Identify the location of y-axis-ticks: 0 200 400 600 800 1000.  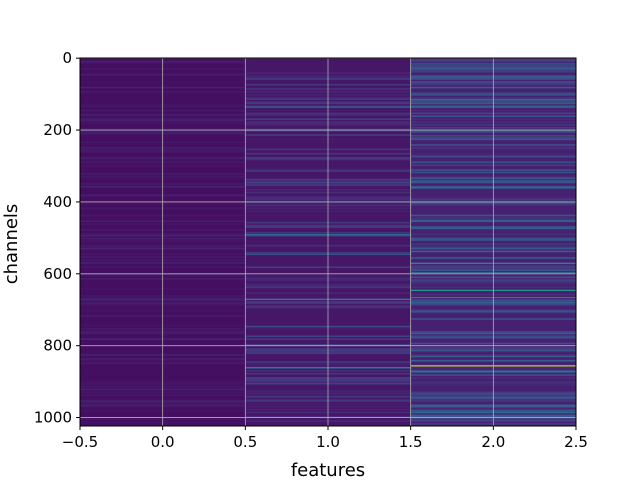
(57, 238).